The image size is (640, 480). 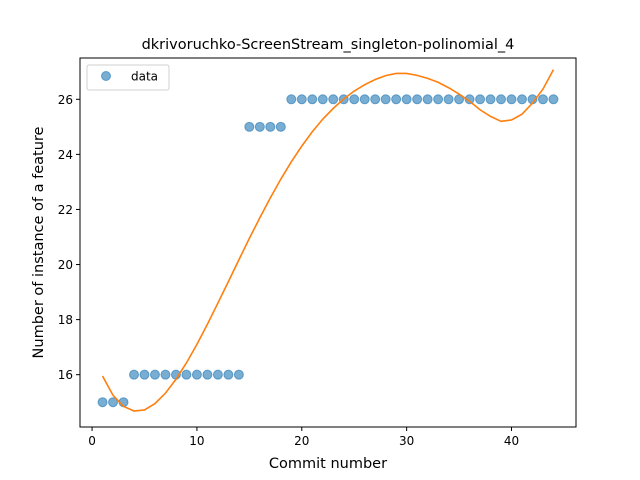 What do you see at coordinates (328, 464) in the screenshot?
I see `x-axis-label: Commit number` at bounding box center [328, 464].